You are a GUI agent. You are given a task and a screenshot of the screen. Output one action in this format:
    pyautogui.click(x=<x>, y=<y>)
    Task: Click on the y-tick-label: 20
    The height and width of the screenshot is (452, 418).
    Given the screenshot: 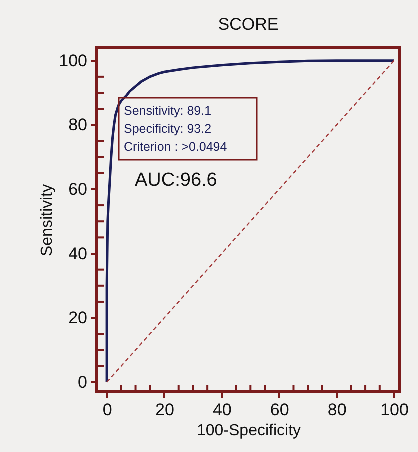 What is the action you would take?
    pyautogui.click(x=78, y=318)
    